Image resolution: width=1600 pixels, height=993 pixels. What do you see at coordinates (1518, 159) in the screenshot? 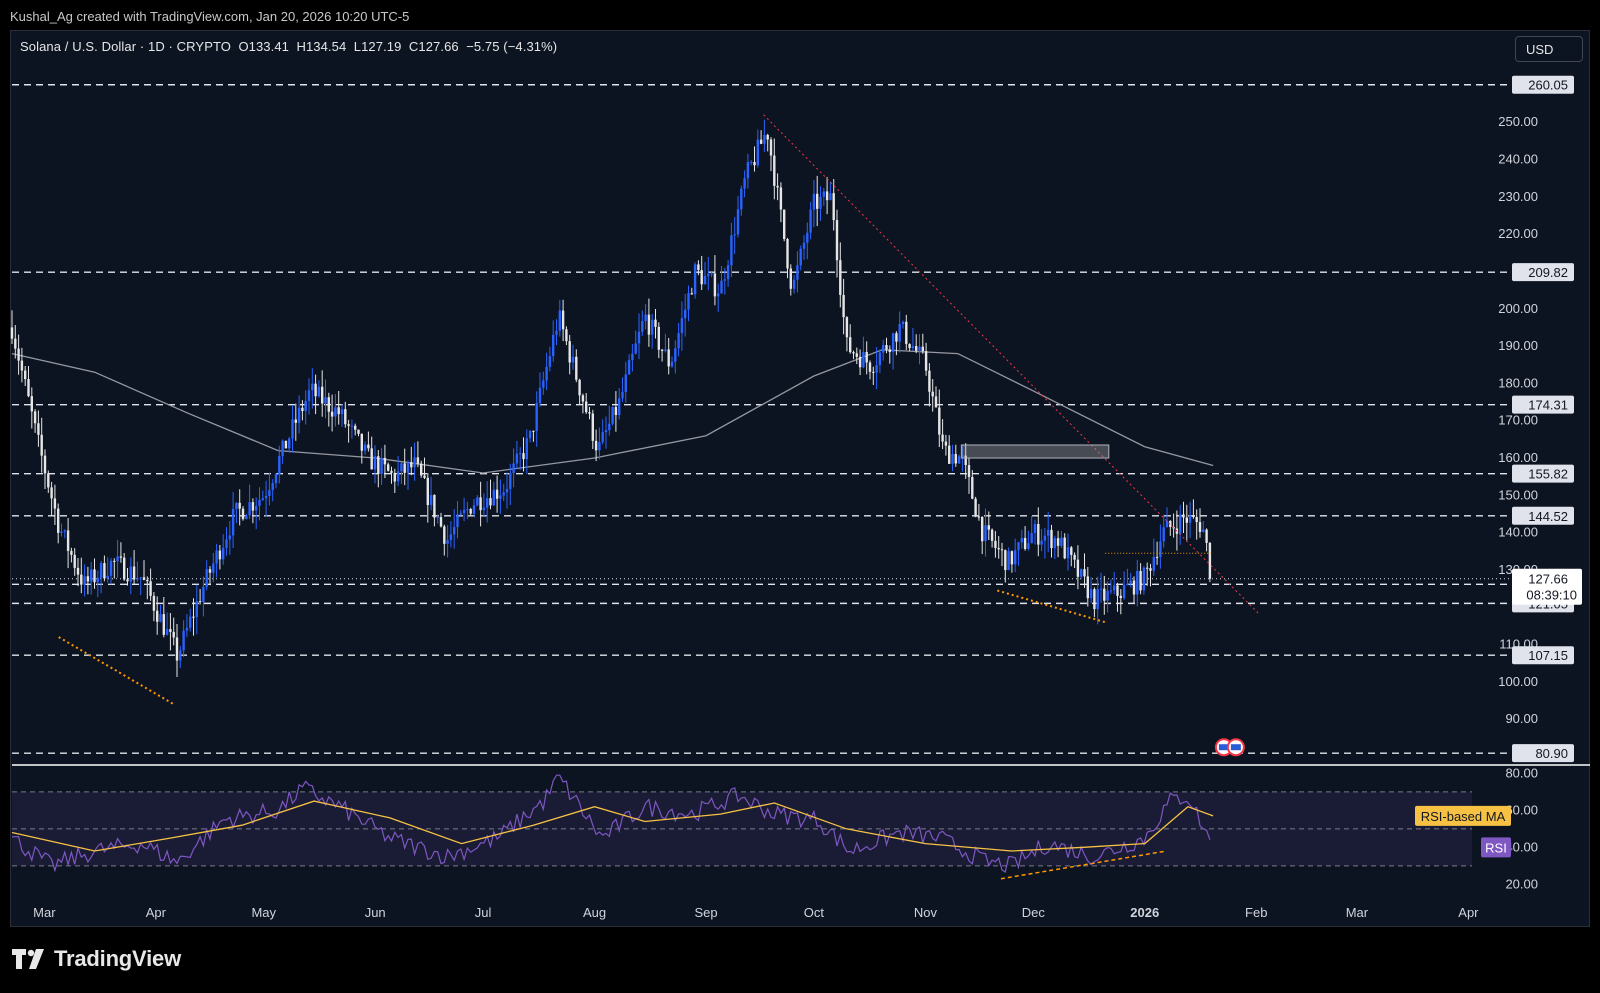
I see `price-axis-label: 240.00` at bounding box center [1518, 159].